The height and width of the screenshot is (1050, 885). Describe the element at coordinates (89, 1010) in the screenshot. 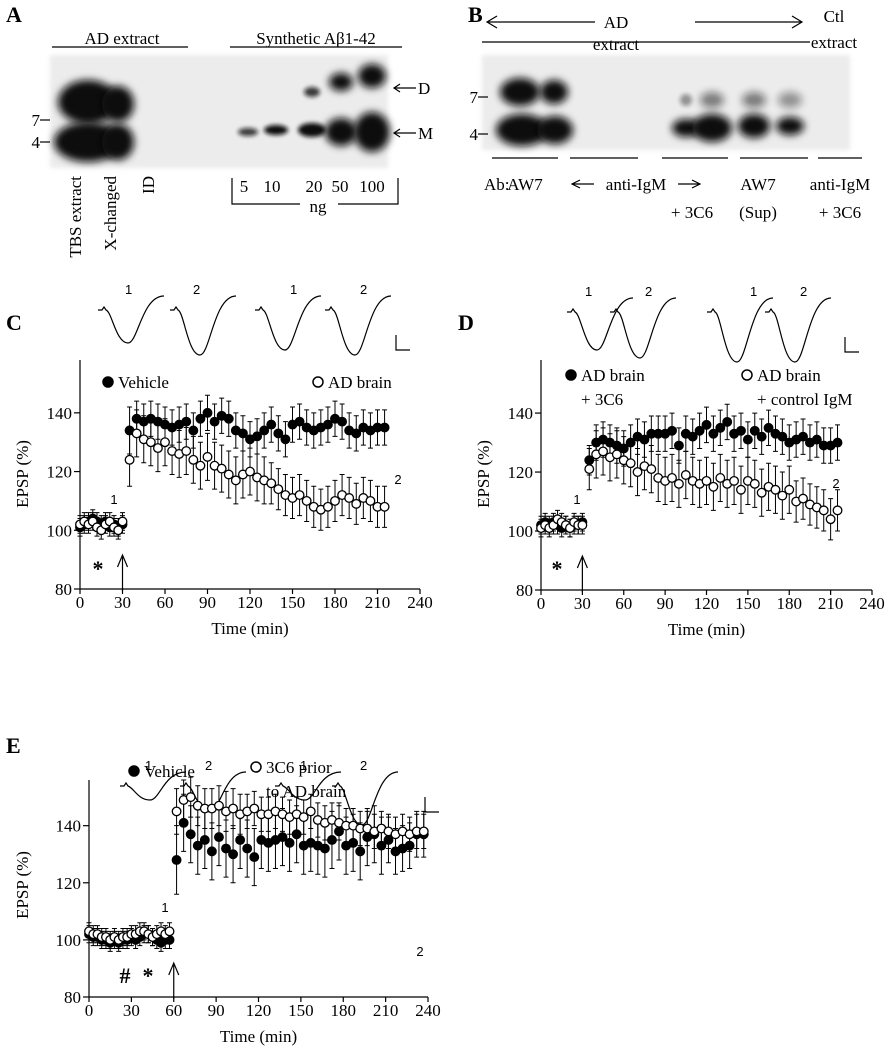

I see `x-tick-label: 0` at that location.